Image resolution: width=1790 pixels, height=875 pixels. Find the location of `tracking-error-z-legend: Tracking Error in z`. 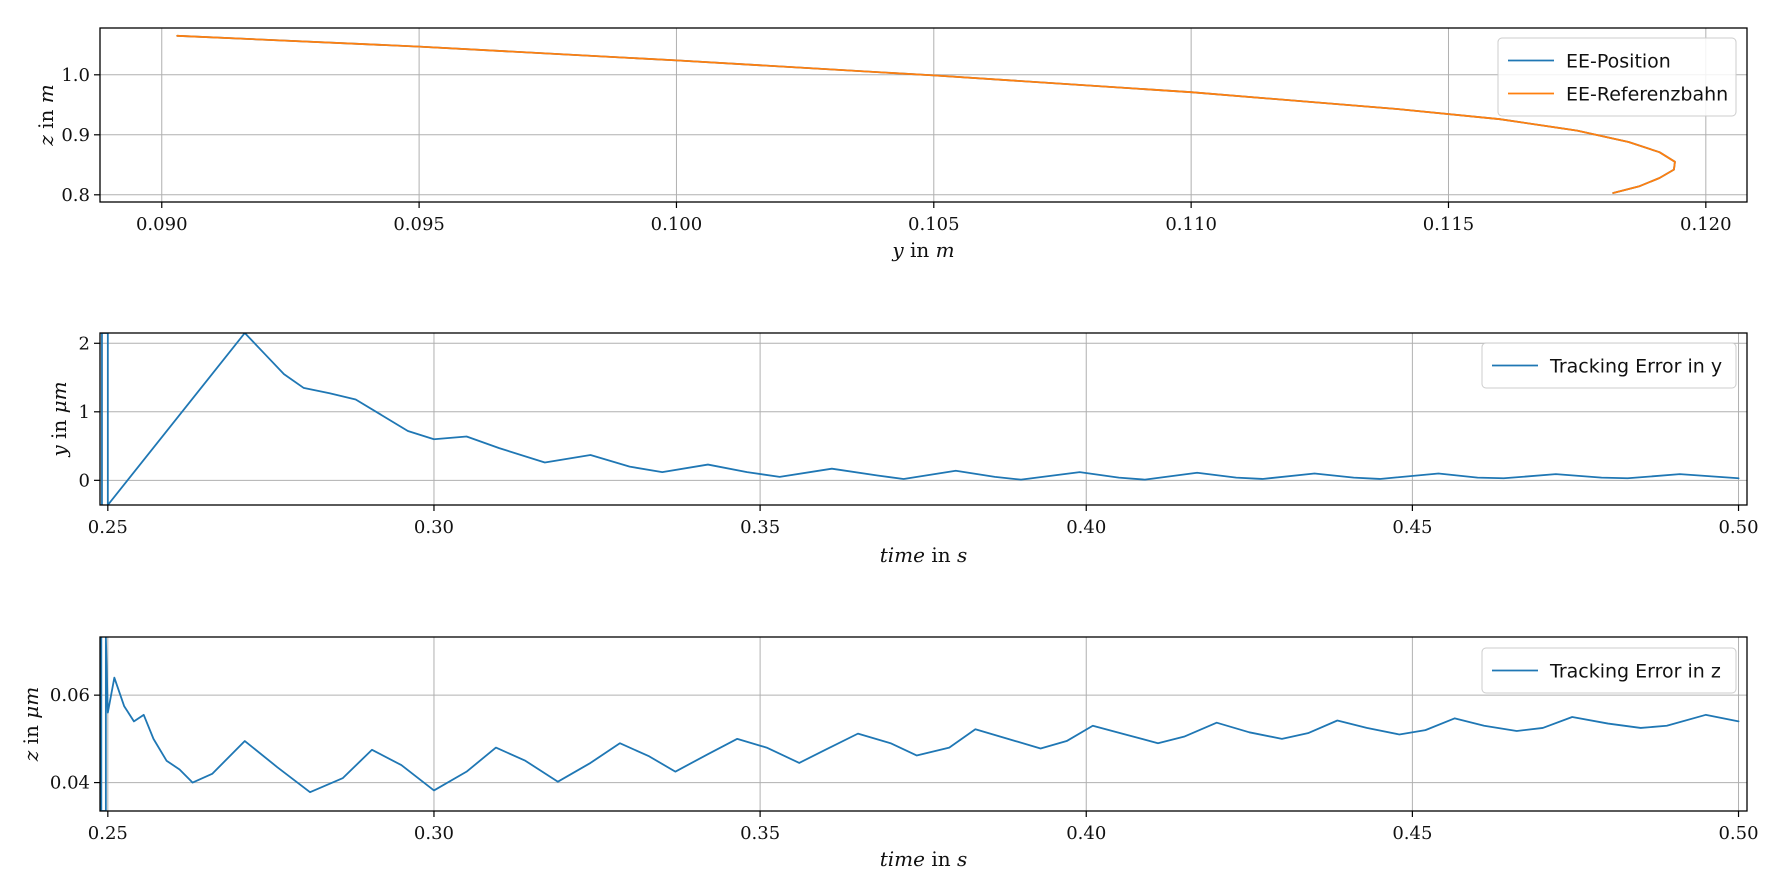

tracking-error-z-legend: Tracking Error in z is located at coordinates (1609, 670).